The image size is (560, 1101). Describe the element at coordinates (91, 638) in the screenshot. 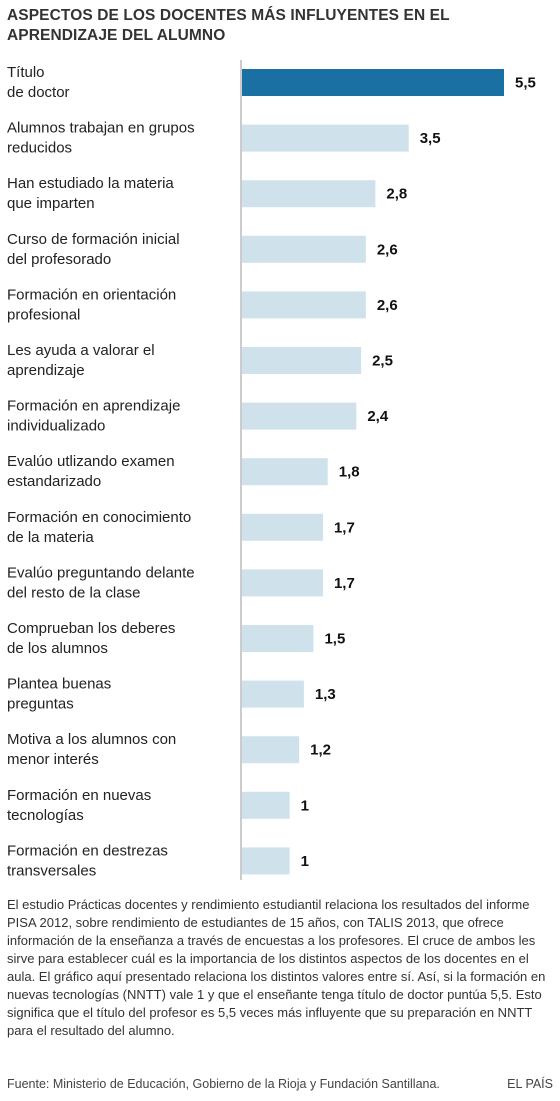

I see `category-label: Comprueban los deberes de los alumnos` at that location.